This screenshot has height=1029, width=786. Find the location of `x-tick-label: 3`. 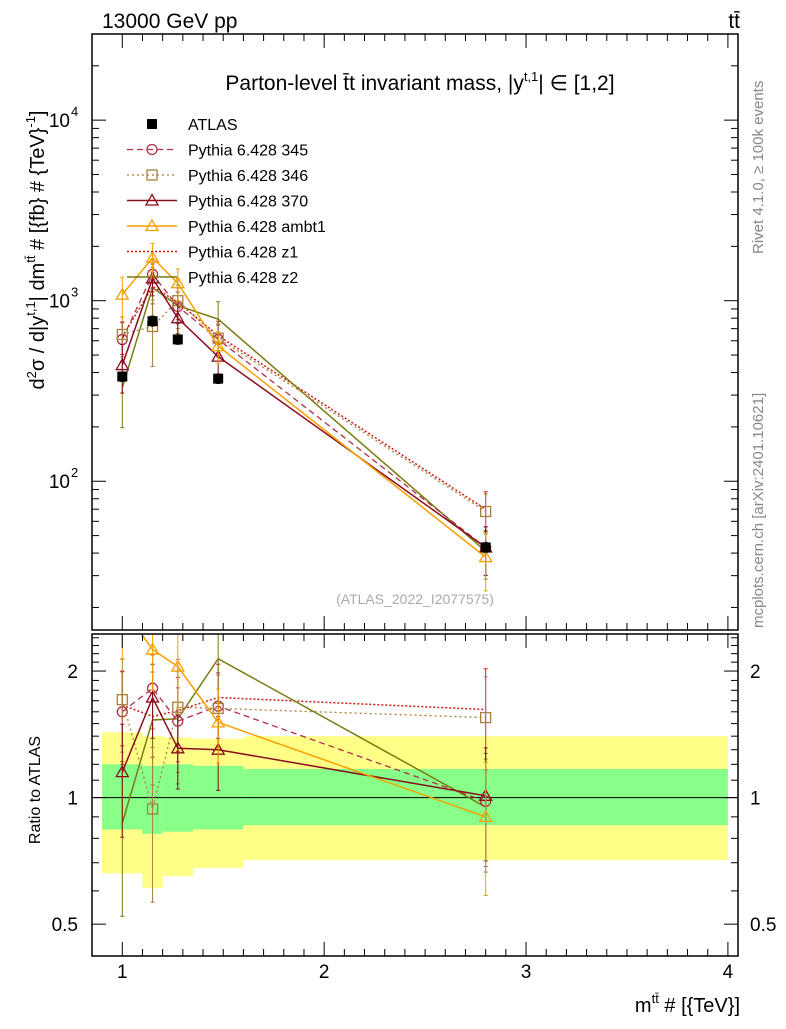

x-tick-label: 3 is located at coordinates (526, 972).